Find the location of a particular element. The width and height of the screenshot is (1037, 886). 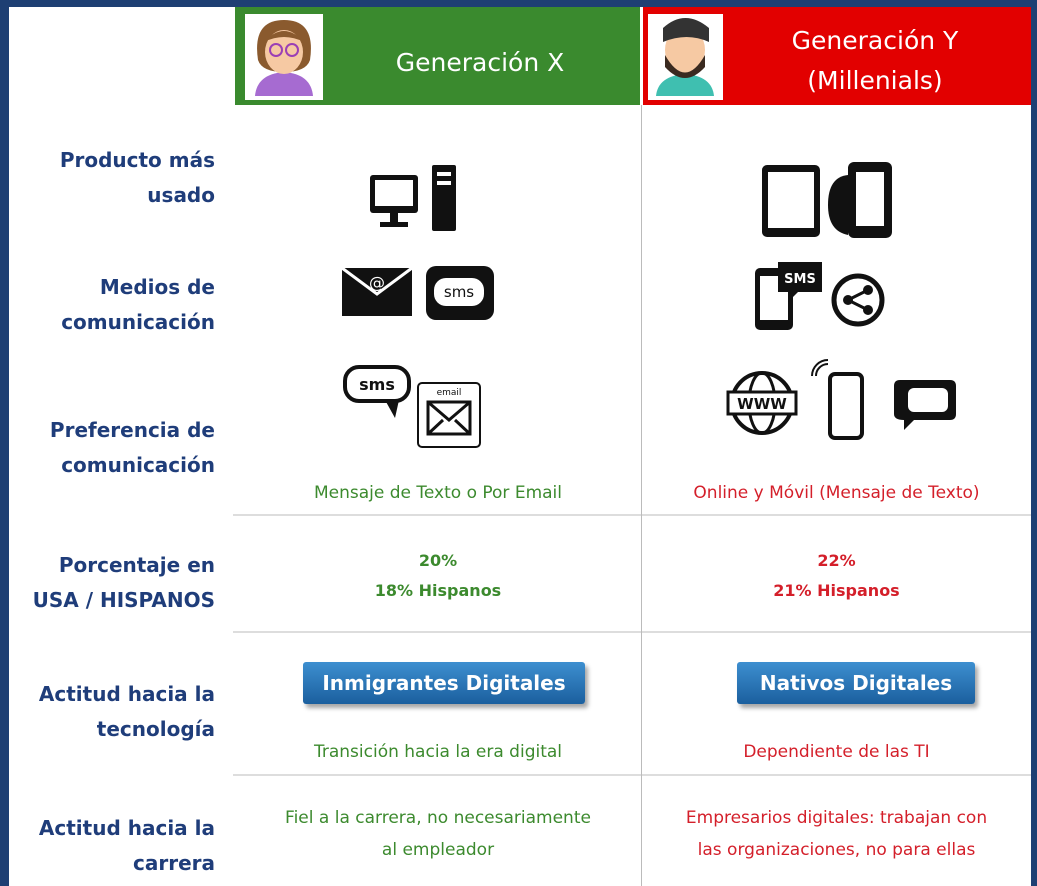

column-title: Generación X is located at coordinates (480, 62).